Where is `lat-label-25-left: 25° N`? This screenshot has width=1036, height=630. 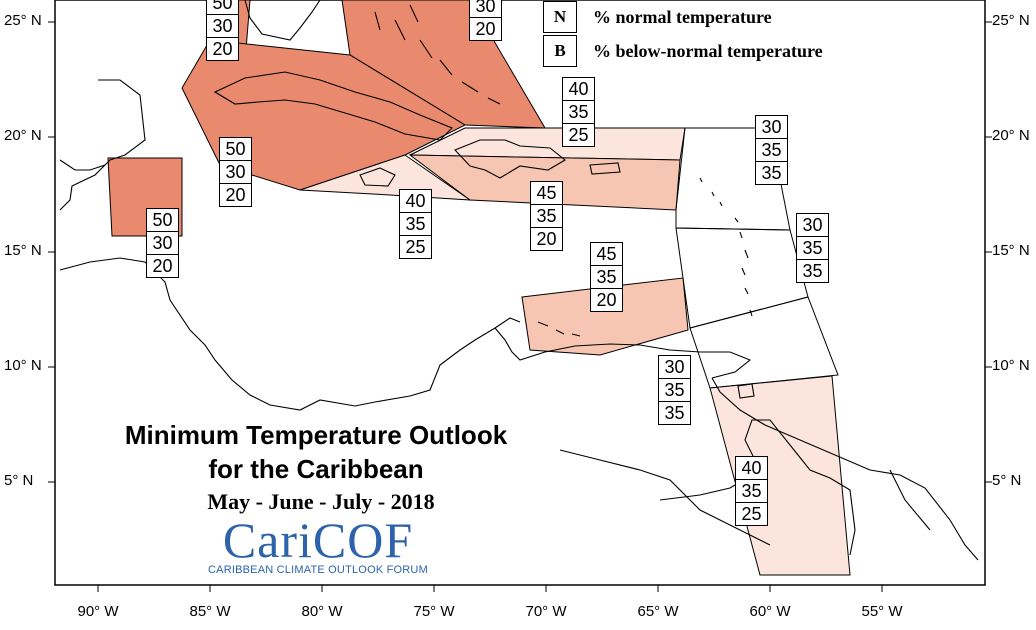 lat-label-25-left: 25° N is located at coordinates (23, 20).